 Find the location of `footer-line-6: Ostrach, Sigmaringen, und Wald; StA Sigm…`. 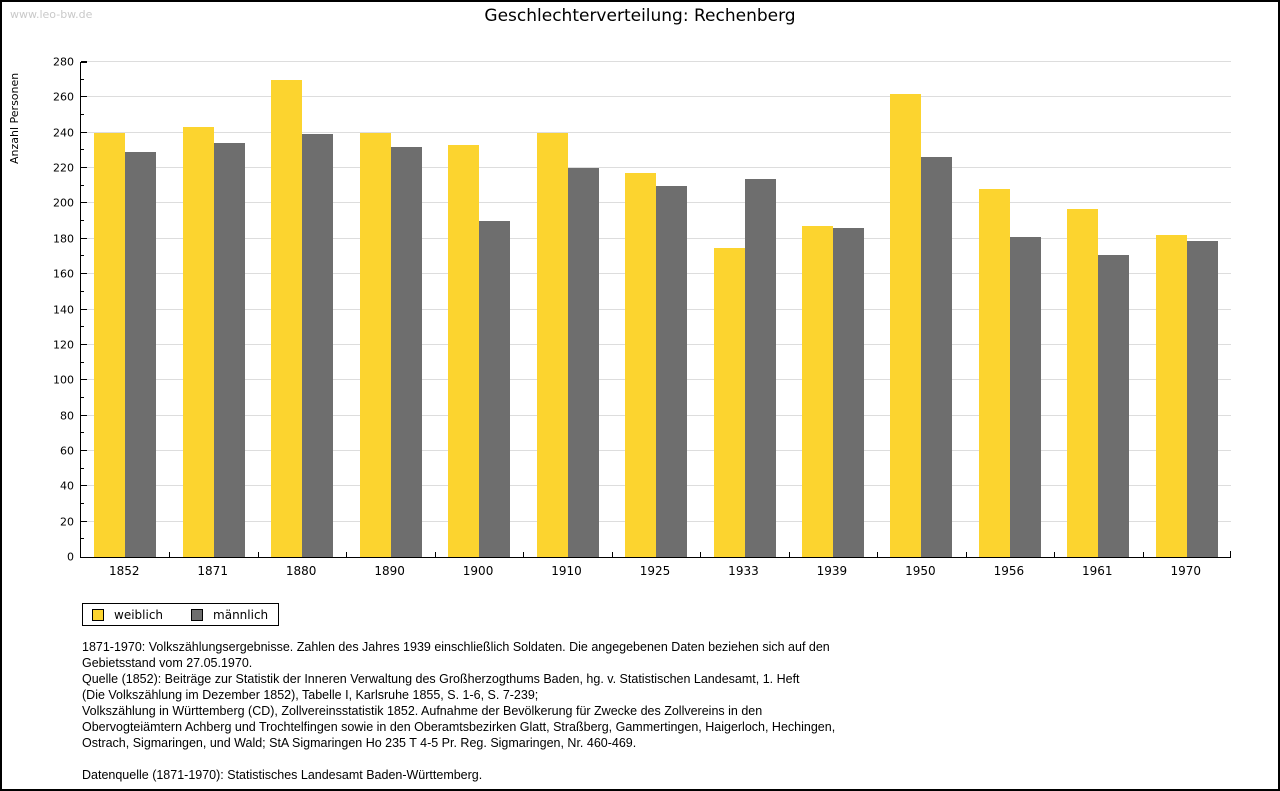

footer-line-6: Ostrach, Sigmaringen, und Wald; StA Sigm… is located at coordinates (359, 743).